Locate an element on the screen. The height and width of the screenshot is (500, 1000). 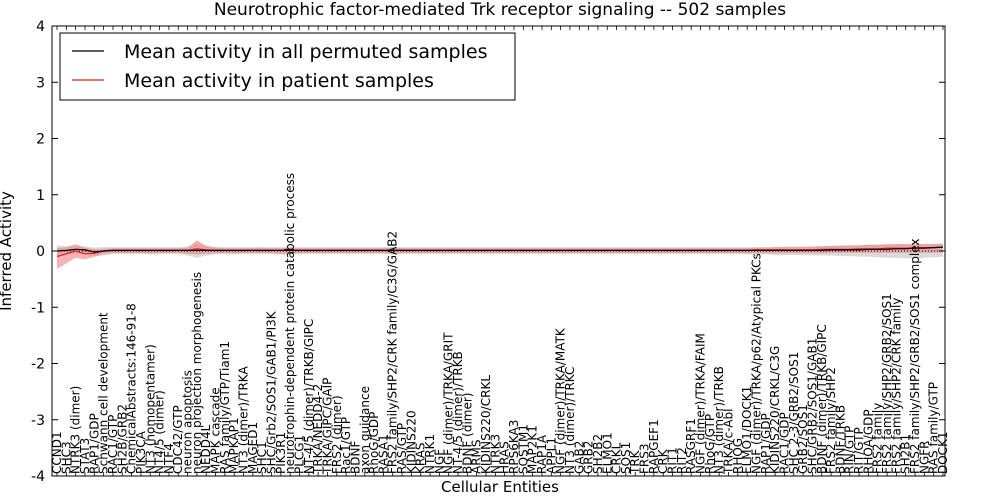
legend-label-permuted: Mean activity in all permuted samples is located at coordinates (305, 52).